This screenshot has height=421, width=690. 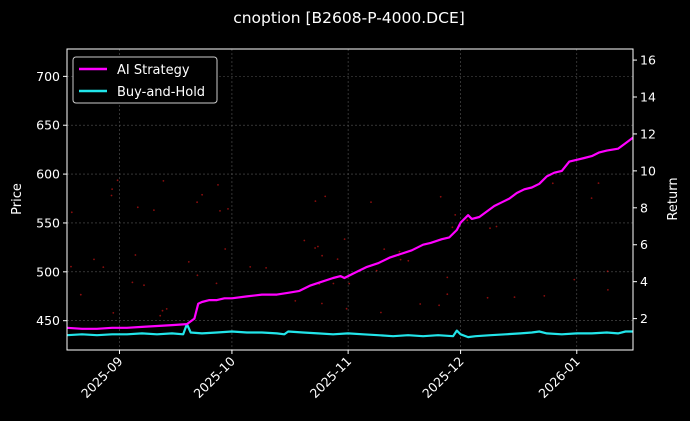 I want to click on y-left-tick-label: 700, so click(x=48, y=76).